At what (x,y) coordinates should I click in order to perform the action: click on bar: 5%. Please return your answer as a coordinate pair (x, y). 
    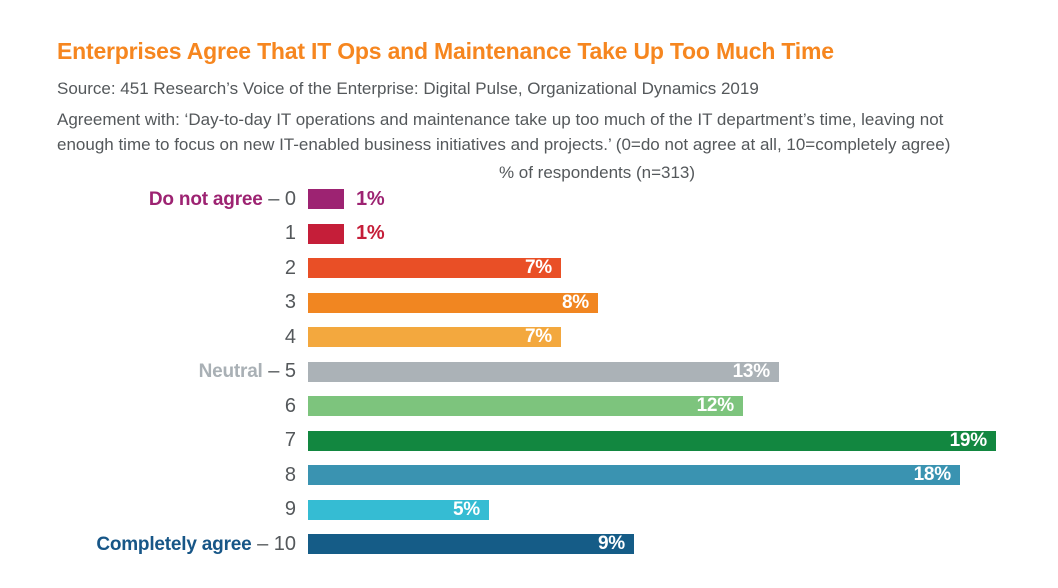
    Looking at the image, I should click on (398, 509).